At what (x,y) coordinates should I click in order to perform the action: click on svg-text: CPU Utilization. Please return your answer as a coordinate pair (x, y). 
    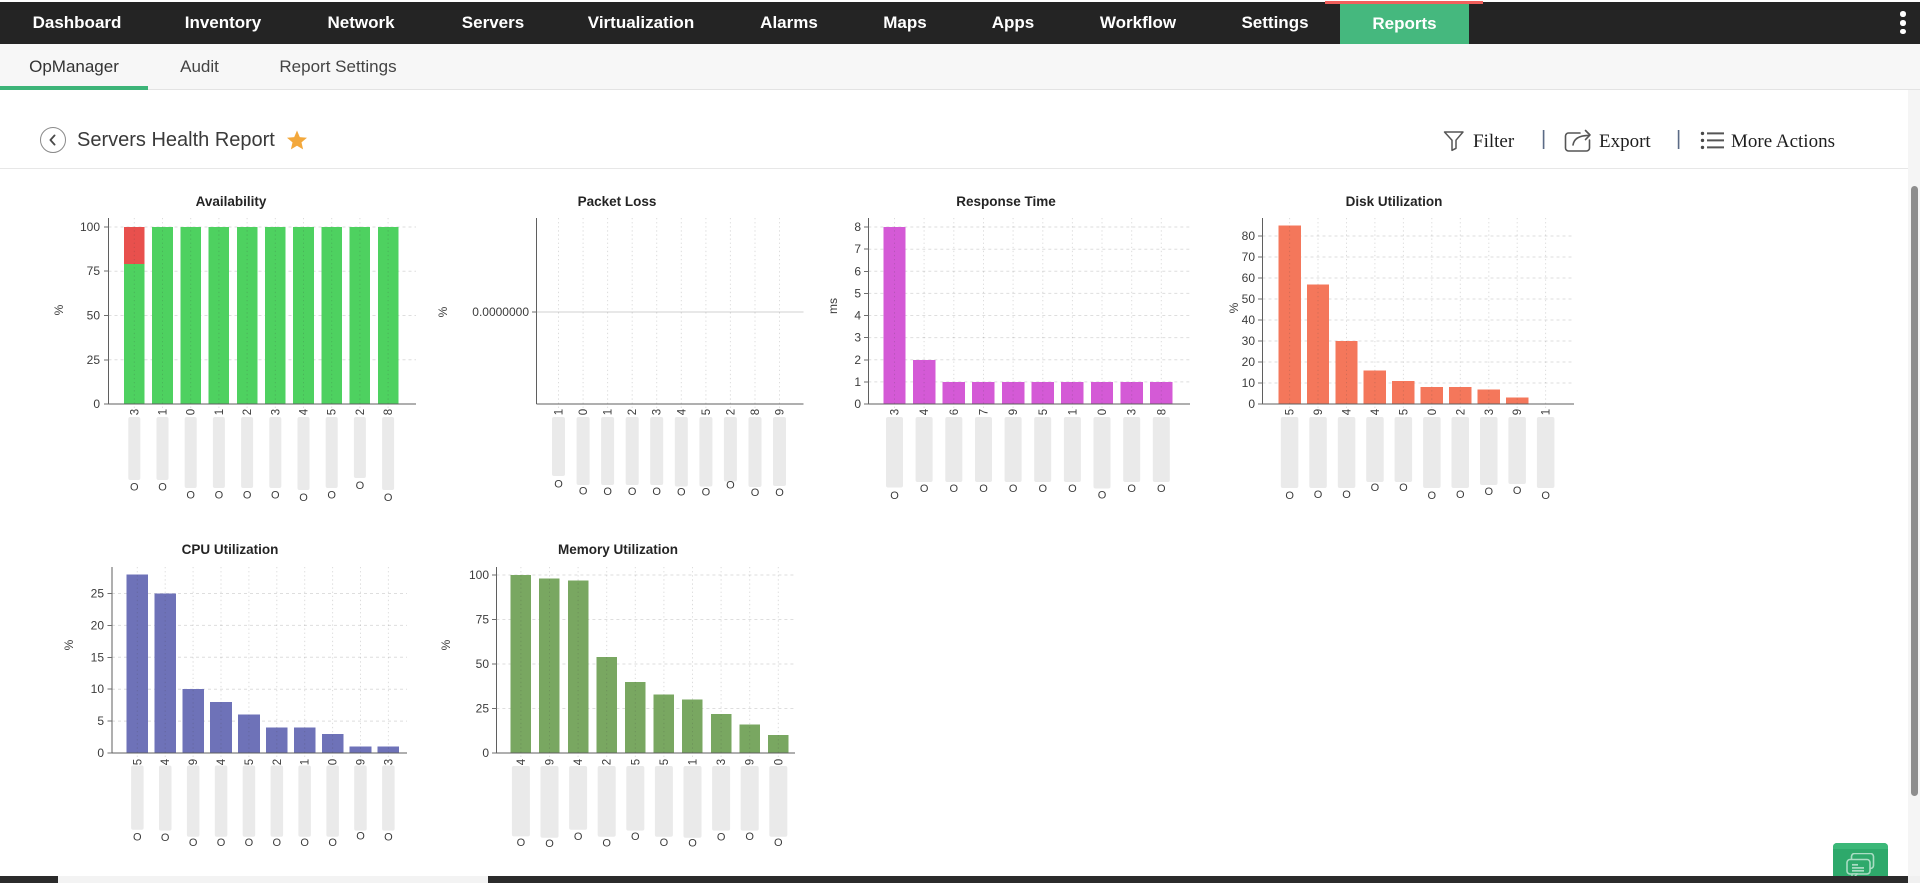
    Looking at the image, I should click on (230, 549).